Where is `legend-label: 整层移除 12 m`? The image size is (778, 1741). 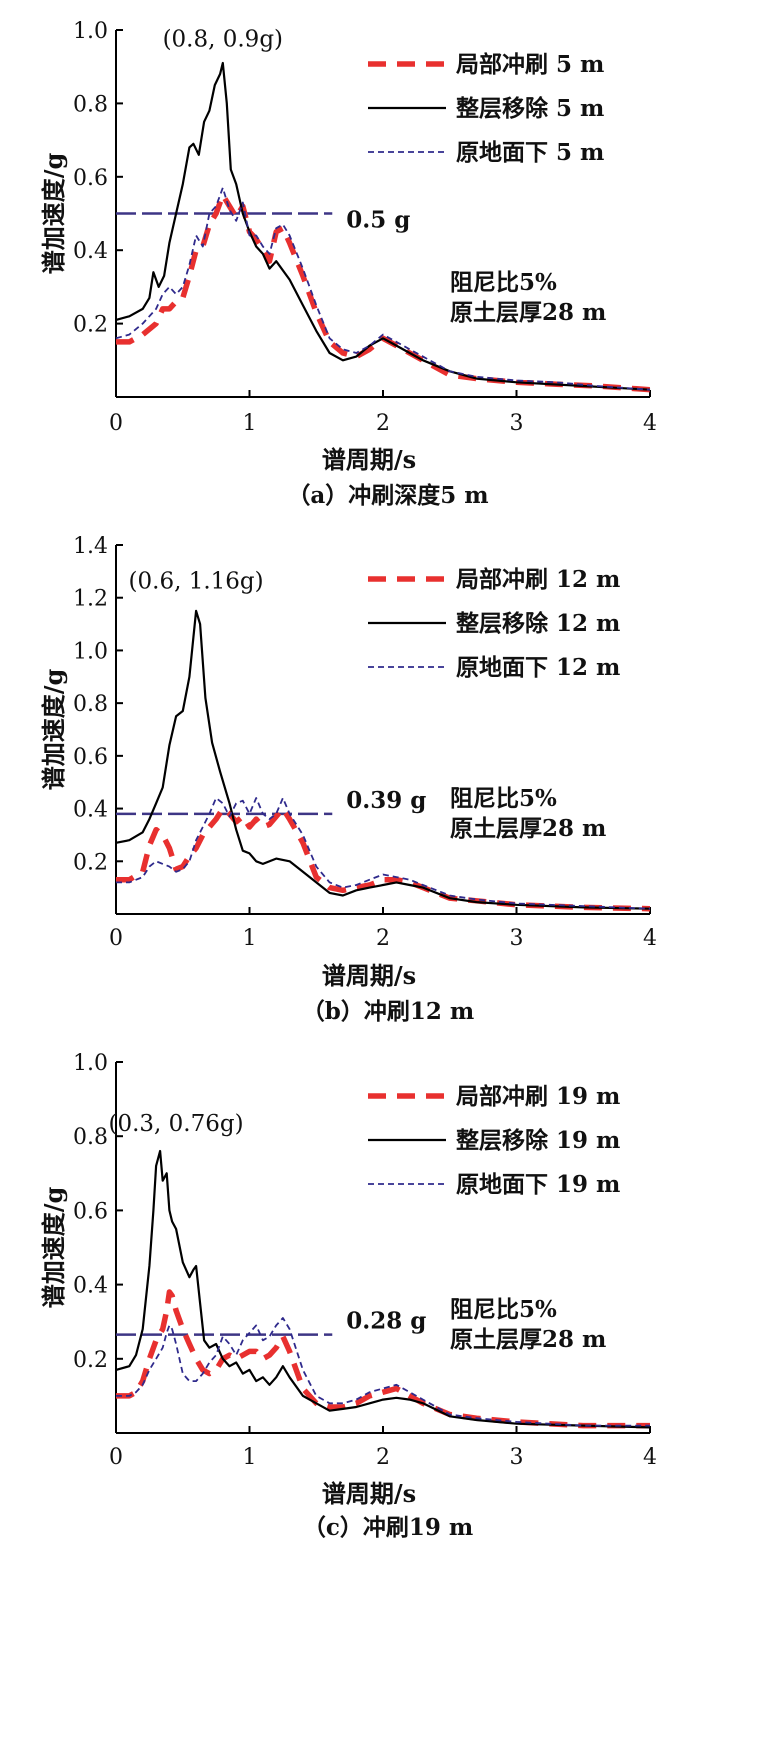 legend-label: 整层移除 12 m is located at coordinates (538, 623).